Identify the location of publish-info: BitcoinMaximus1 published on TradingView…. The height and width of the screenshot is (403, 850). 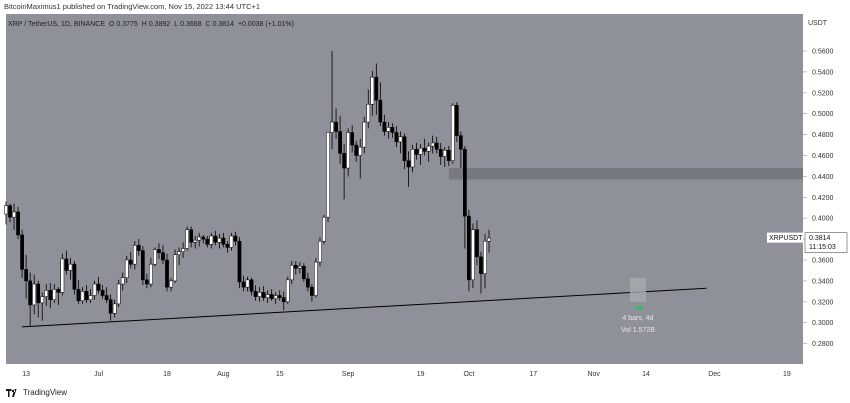
(132, 6).